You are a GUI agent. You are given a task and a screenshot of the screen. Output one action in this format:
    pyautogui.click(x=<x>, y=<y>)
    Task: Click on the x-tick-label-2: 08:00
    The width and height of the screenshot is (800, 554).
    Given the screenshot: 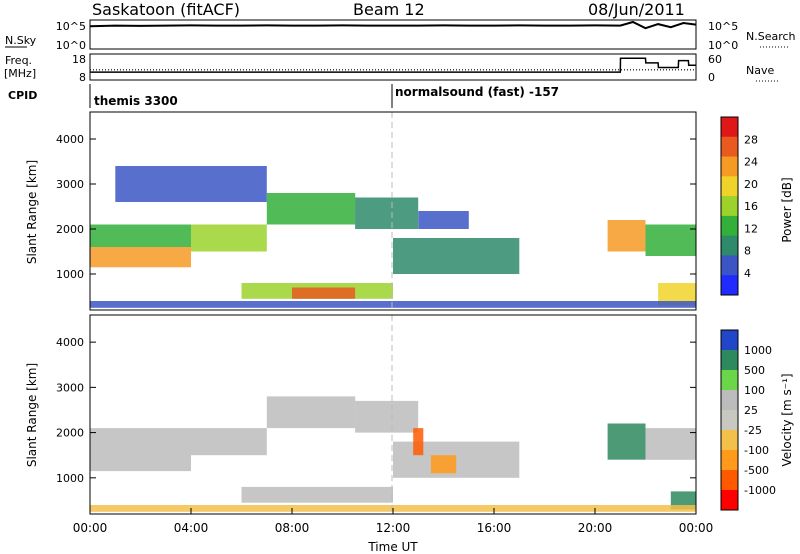 What is the action you would take?
    pyautogui.click(x=292, y=528)
    